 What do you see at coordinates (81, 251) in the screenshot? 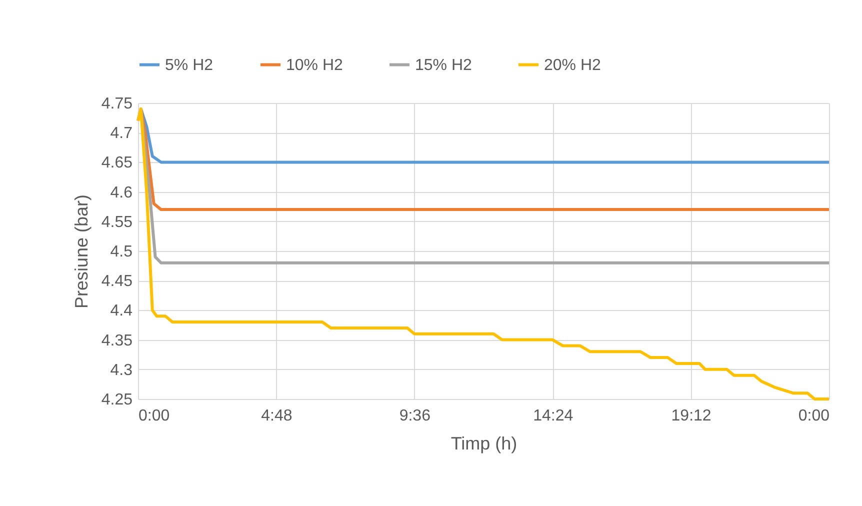
I see `y-axis-title: Presiune (bar)` at bounding box center [81, 251].